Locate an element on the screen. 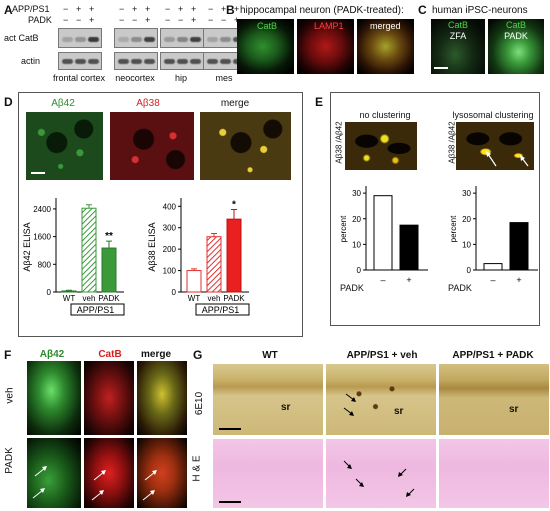 This screenshot has width=550, height=511. y-tick-label: 20 is located at coordinates (466, 219).